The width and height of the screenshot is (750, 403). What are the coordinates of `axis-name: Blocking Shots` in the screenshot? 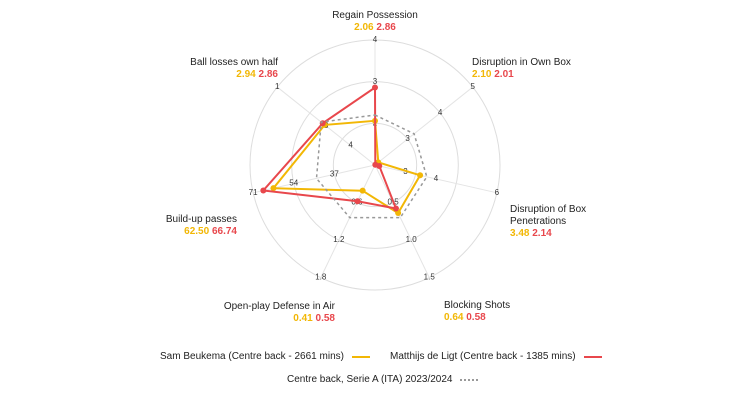 It's located at (504, 306).